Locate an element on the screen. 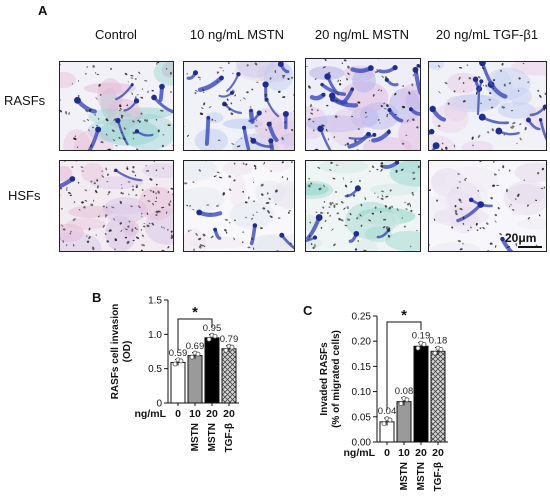 This screenshot has width=550, height=504. x-treatment-label: TGF-β is located at coordinates (438, 476).